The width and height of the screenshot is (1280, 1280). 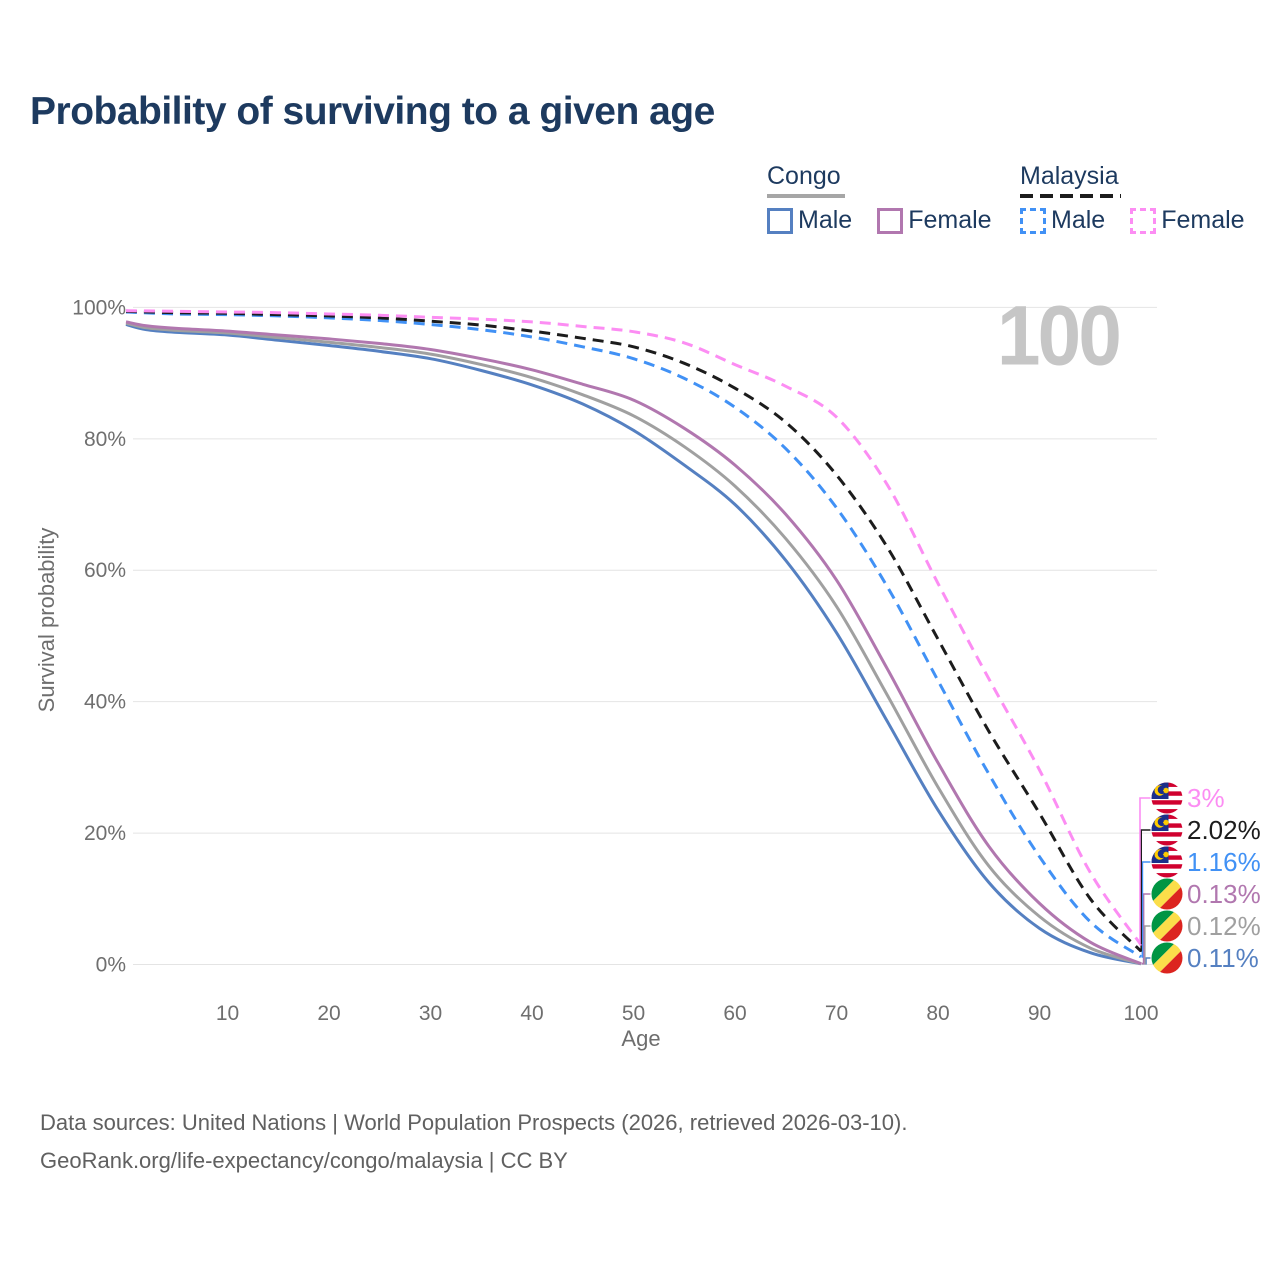 What do you see at coordinates (734, 1013) in the screenshot?
I see `x-tick-label: 60` at bounding box center [734, 1013].